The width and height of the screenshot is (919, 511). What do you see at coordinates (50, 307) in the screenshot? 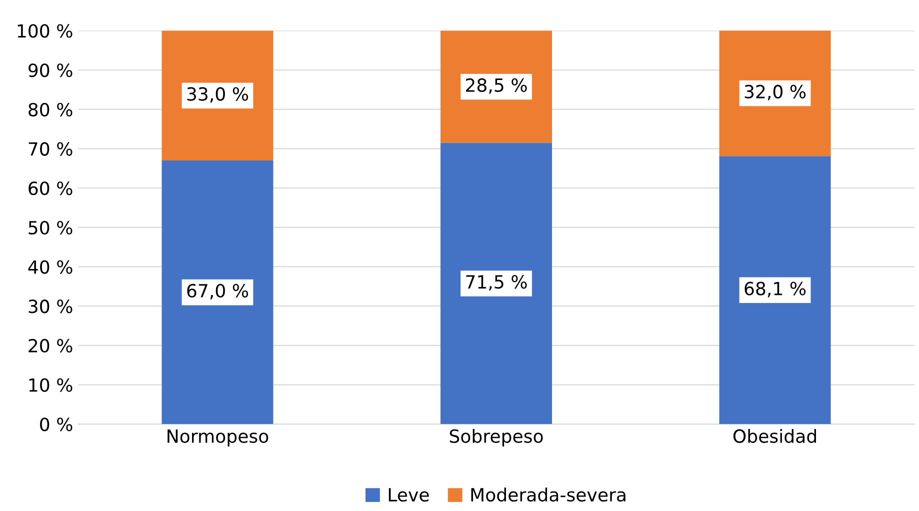
I see `y-tick-label: 30 %` at bounding box center [50, 307].